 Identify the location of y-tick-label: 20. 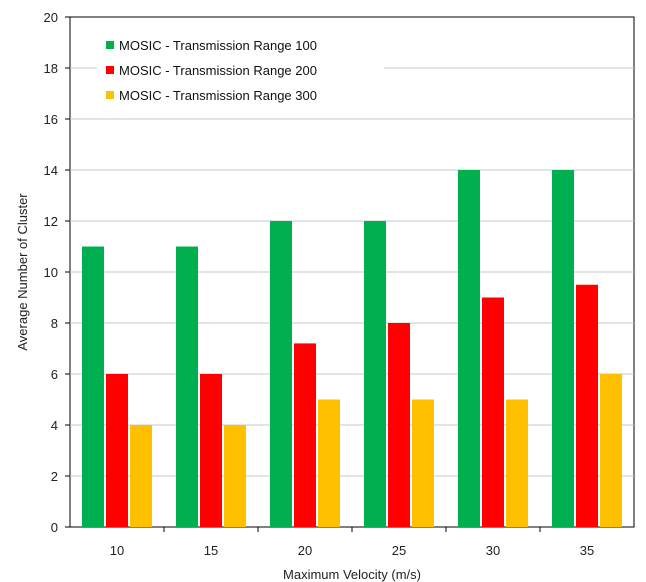
(51, 17).